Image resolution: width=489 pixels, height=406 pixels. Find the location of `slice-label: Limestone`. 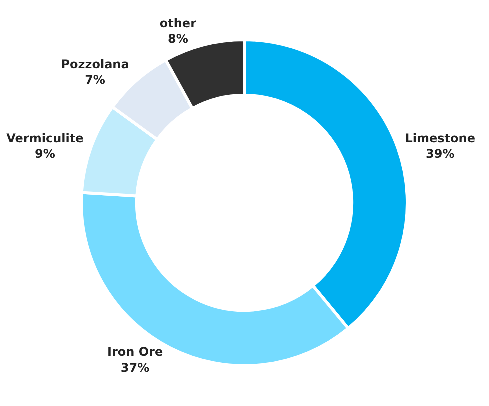

slice-label: Limestone is located at coordinates (440, 138).